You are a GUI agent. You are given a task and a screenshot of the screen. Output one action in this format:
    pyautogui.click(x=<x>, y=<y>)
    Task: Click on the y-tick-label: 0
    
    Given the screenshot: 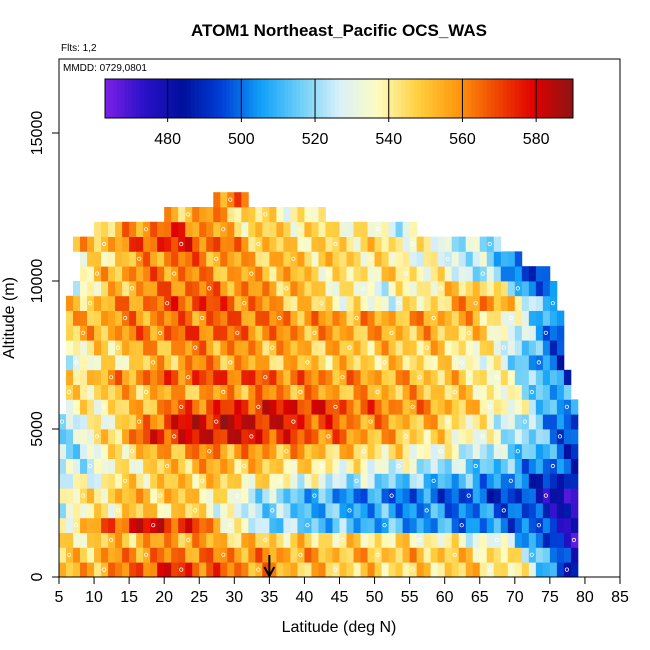 What is the action you would take?
    pyautogui.click(x=37, y=576)
    